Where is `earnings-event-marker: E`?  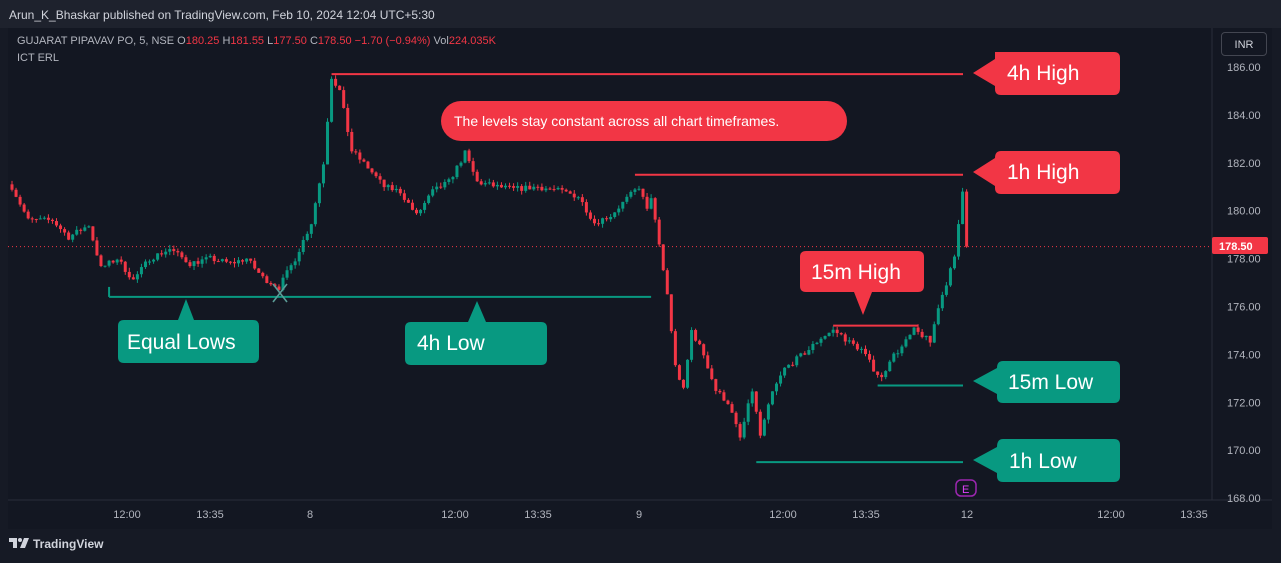 earnings-event-marker: E is located at coordinates (966, 488).